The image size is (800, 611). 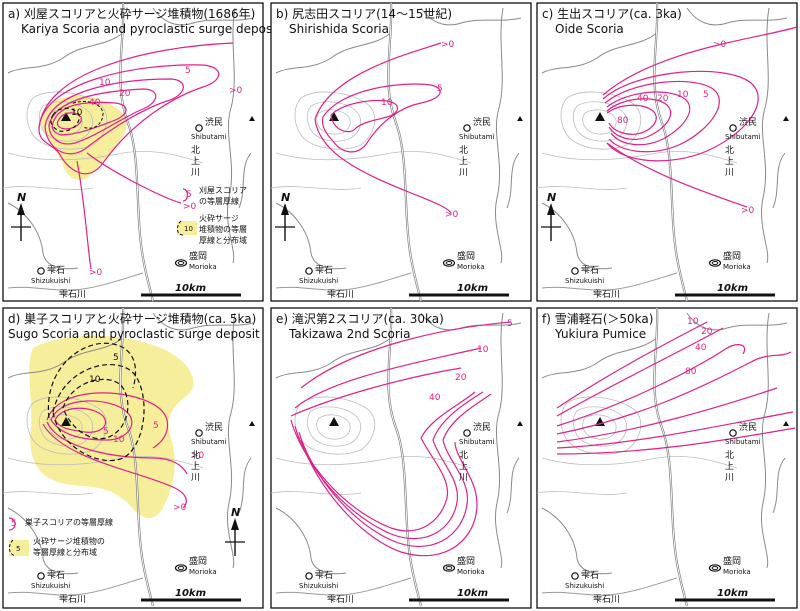 What do you see at coordinates (65, 552) in the screenshot?
I see `svg-text: 等層厚線と分布域` at bounding box center [65, 552].